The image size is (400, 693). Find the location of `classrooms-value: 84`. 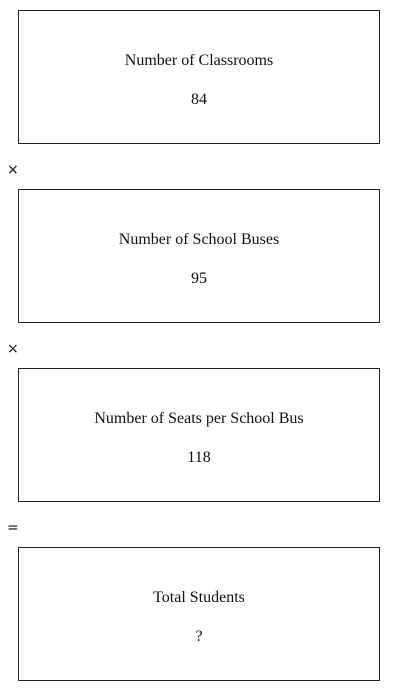

classrooms-value: 84 is located at coordinates (199, 99).